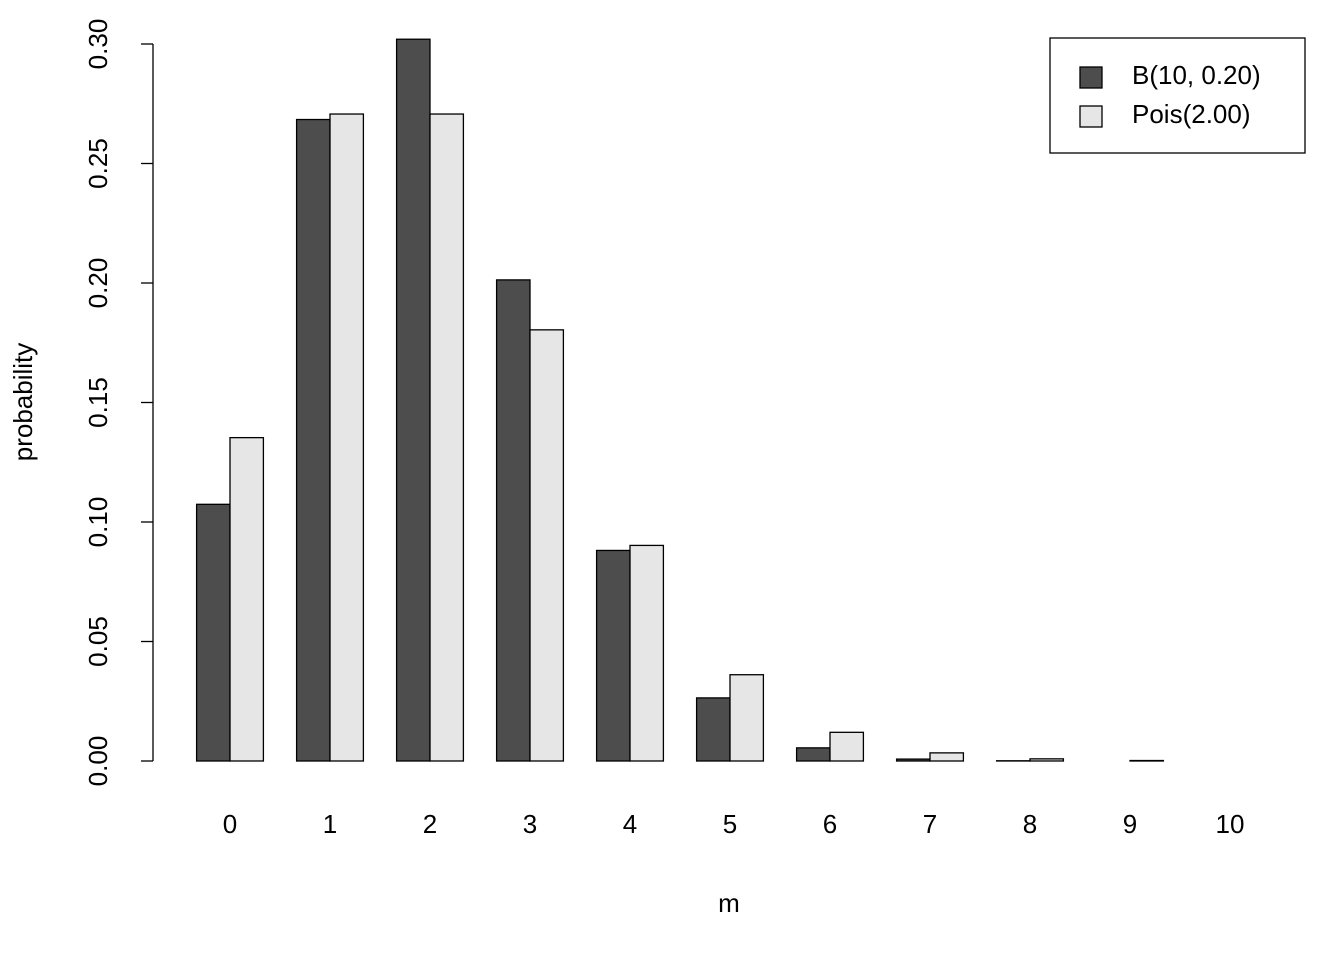 This screenshot has height=960, width=1344. What do you see at coordinates (729, 903) in the screenshot?
I see `x-axis-label: m` at bounding box center [729, 903].